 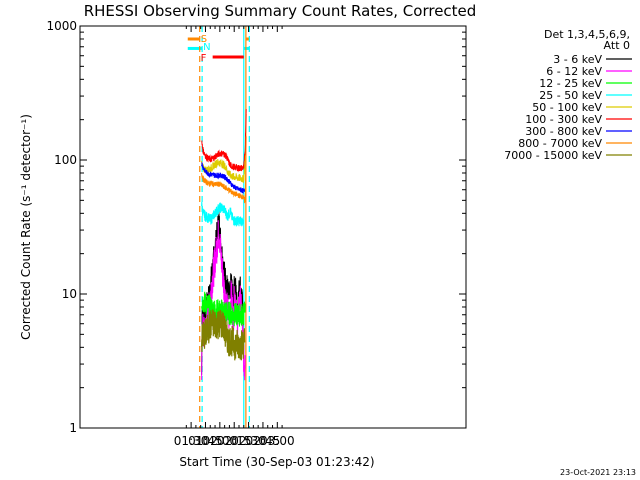 I want to click on legend-header-line: Att 0, so click(x=617, y=45).